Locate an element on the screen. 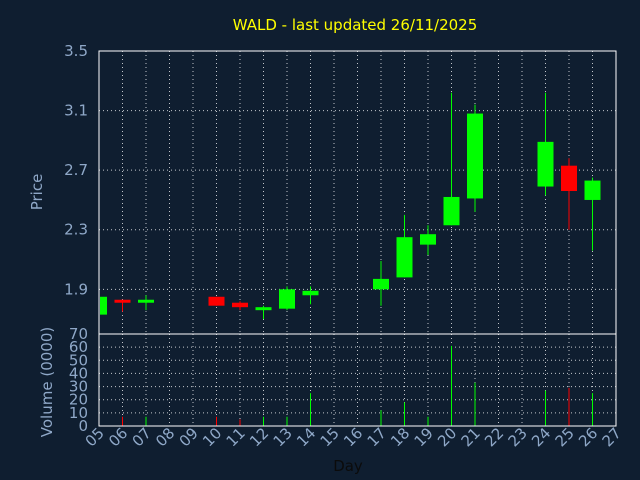 Image resolution: width=640 pixels, height=480 pixels. x-tick-label: 12 is located at coordinates (259, 437).